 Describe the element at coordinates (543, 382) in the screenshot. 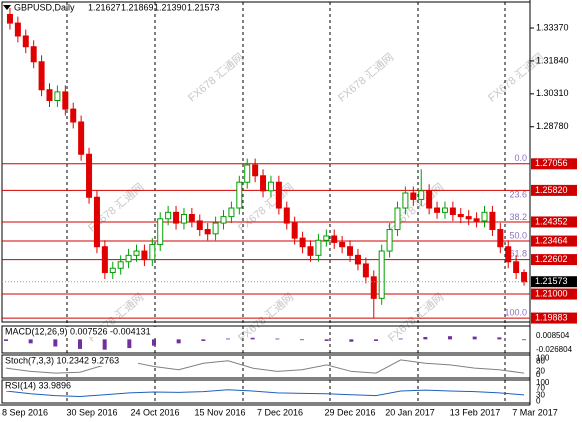

I see `indicator-tick-label: 100` at that location.